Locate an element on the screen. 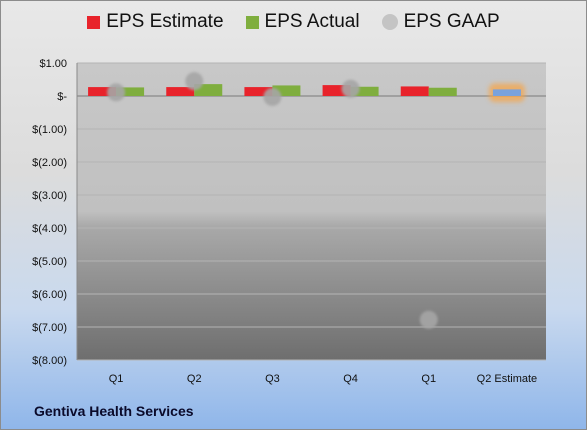 The image size is (587, 430). y-tick-label: $(6.00) is located at coordinates (49, 295).